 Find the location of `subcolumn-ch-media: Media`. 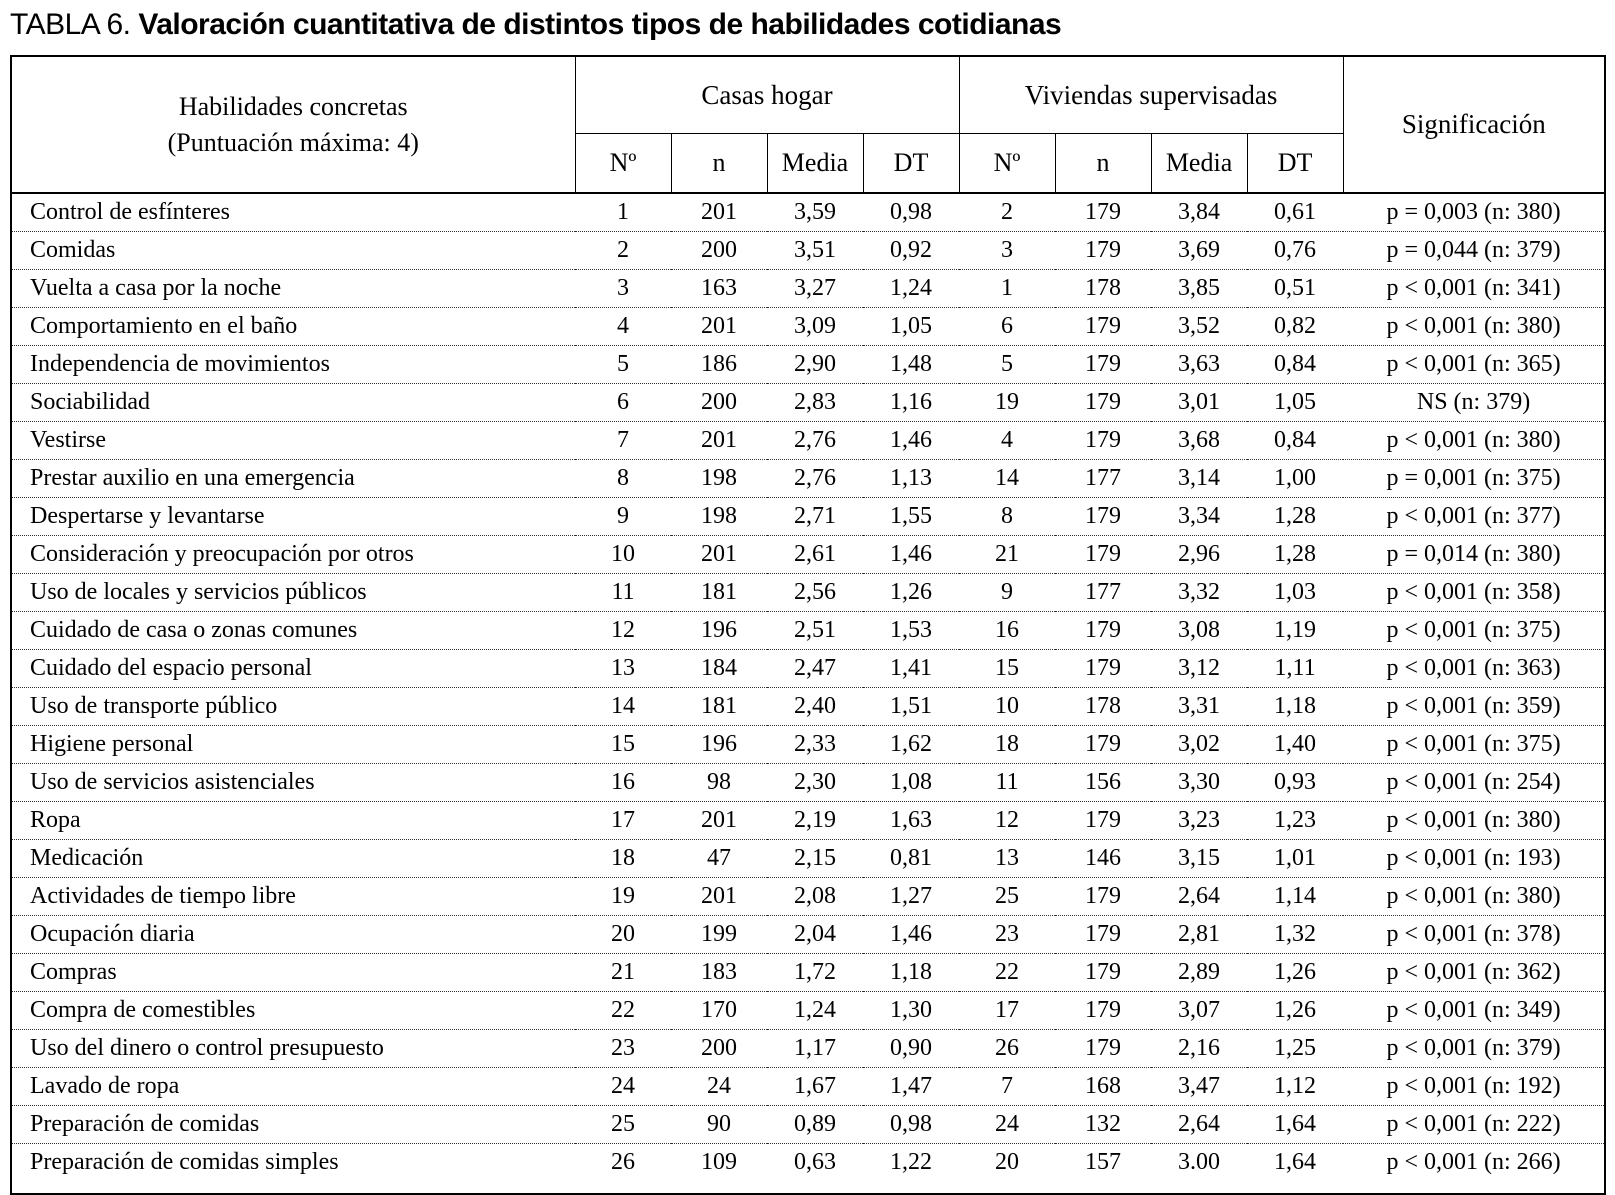

subcolumn-ch-media: Media is located at coordinates (815, 163).